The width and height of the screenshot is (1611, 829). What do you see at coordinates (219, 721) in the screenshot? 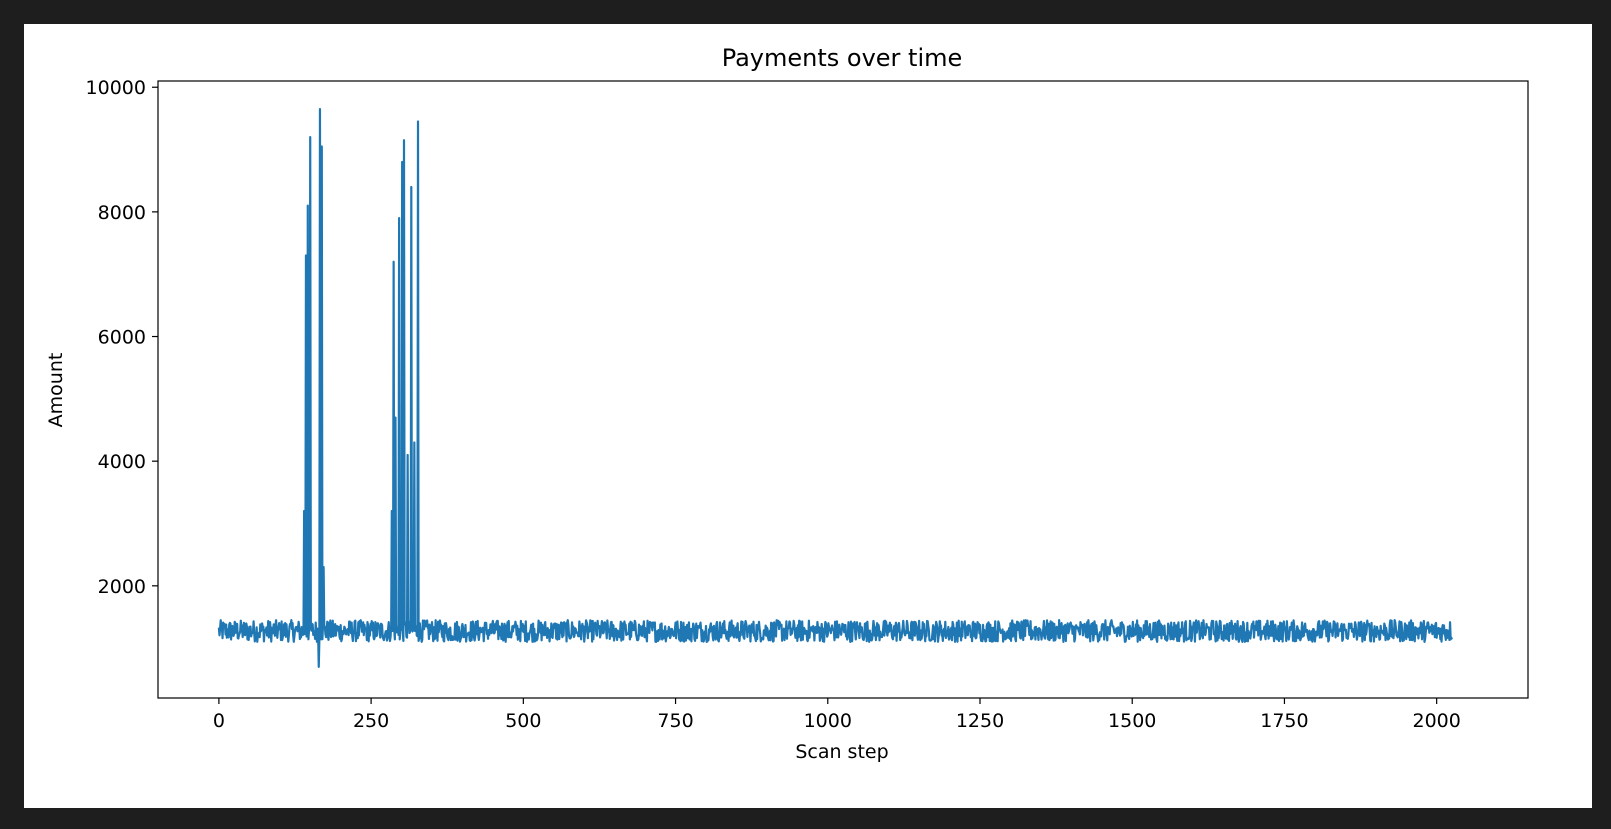
I see `x-tick-label: 0` at bounding box center [219, 721].